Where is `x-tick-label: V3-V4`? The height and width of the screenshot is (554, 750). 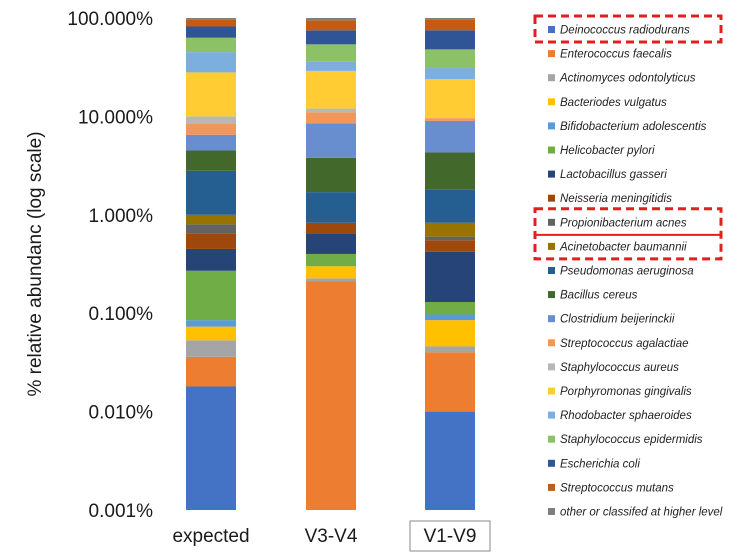
x-tick-label: V3-V4 is located at coordinates (331, 536).